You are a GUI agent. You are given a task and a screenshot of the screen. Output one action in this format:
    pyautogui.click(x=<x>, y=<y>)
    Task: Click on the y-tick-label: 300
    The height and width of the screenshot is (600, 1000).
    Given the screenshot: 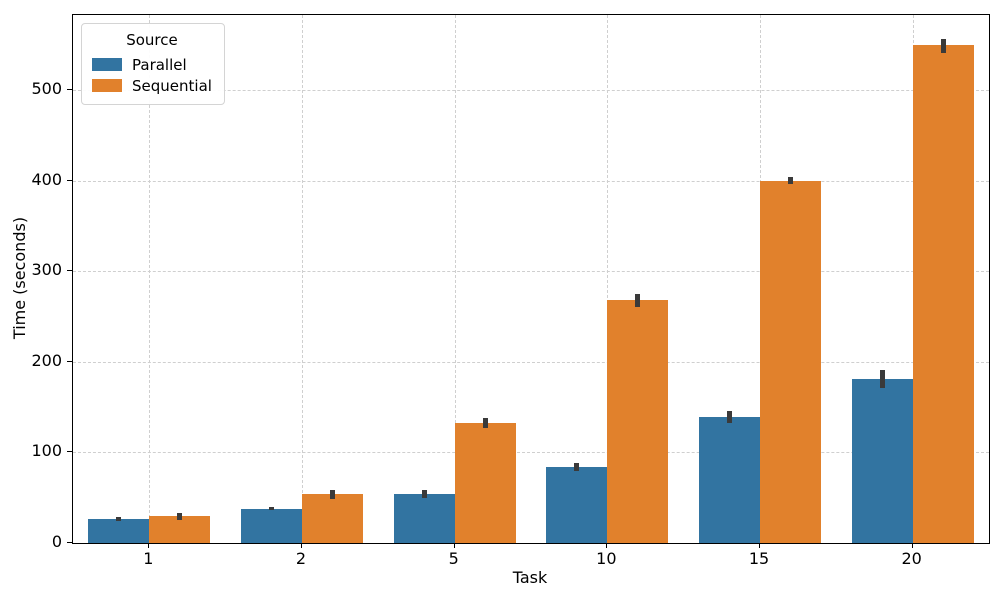 What is the action you would take?
    pyautogui.click(x=46, y=270)
    